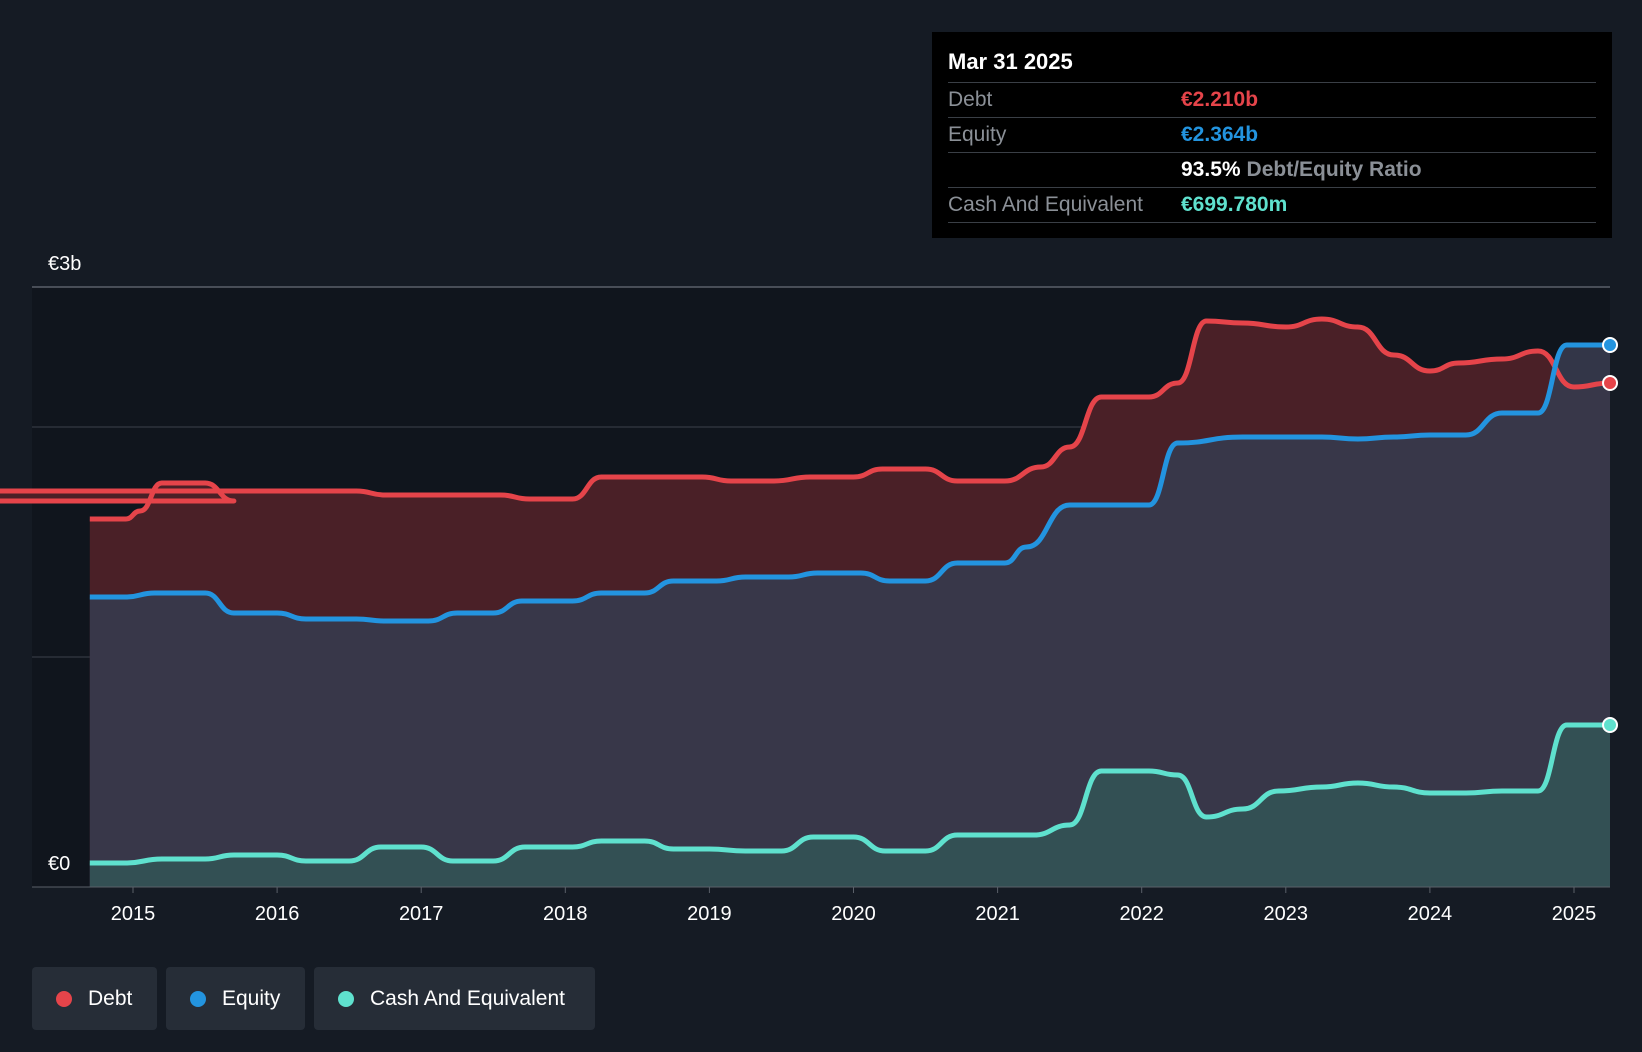 The height and width of the screenshot is (1052, 1642). I want to click on tooltip-cash-row: Cash And Equivalent €699.780m, so click(1272, 205).